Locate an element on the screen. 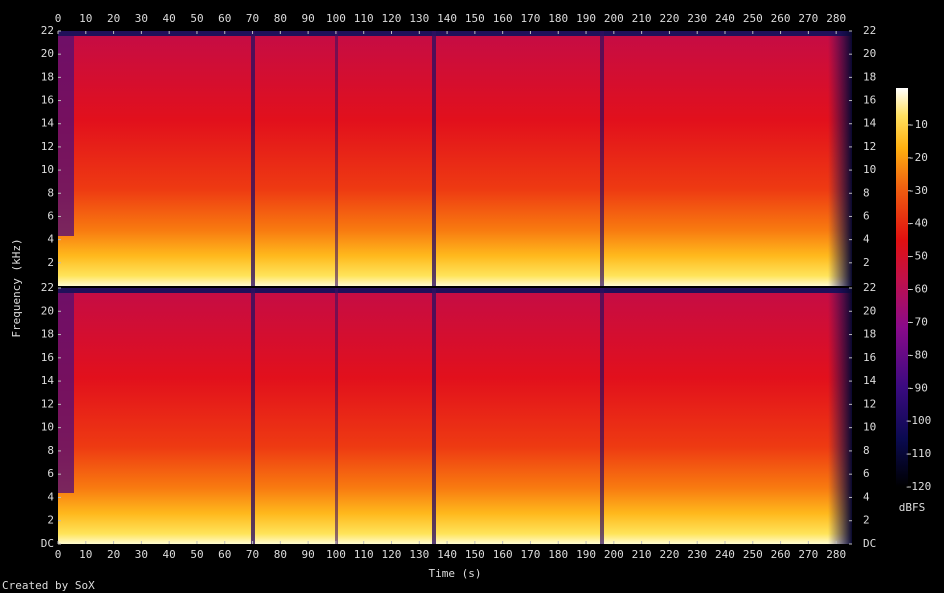  x-tick-label: 80 is located at coordinates (280, 18).